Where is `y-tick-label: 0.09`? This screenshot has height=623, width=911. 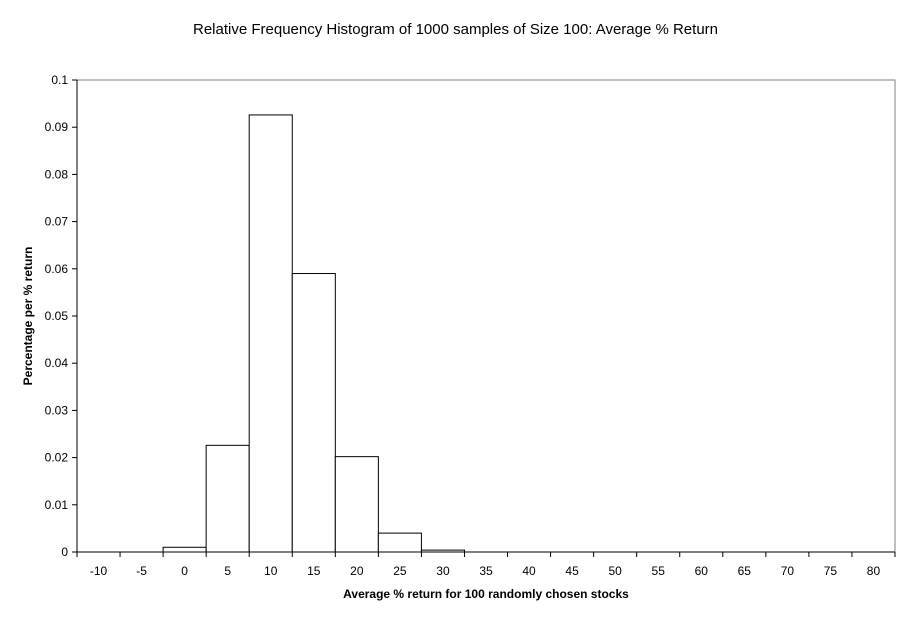 y-tick-label: 0.09 is located at coordinates (57, 127).